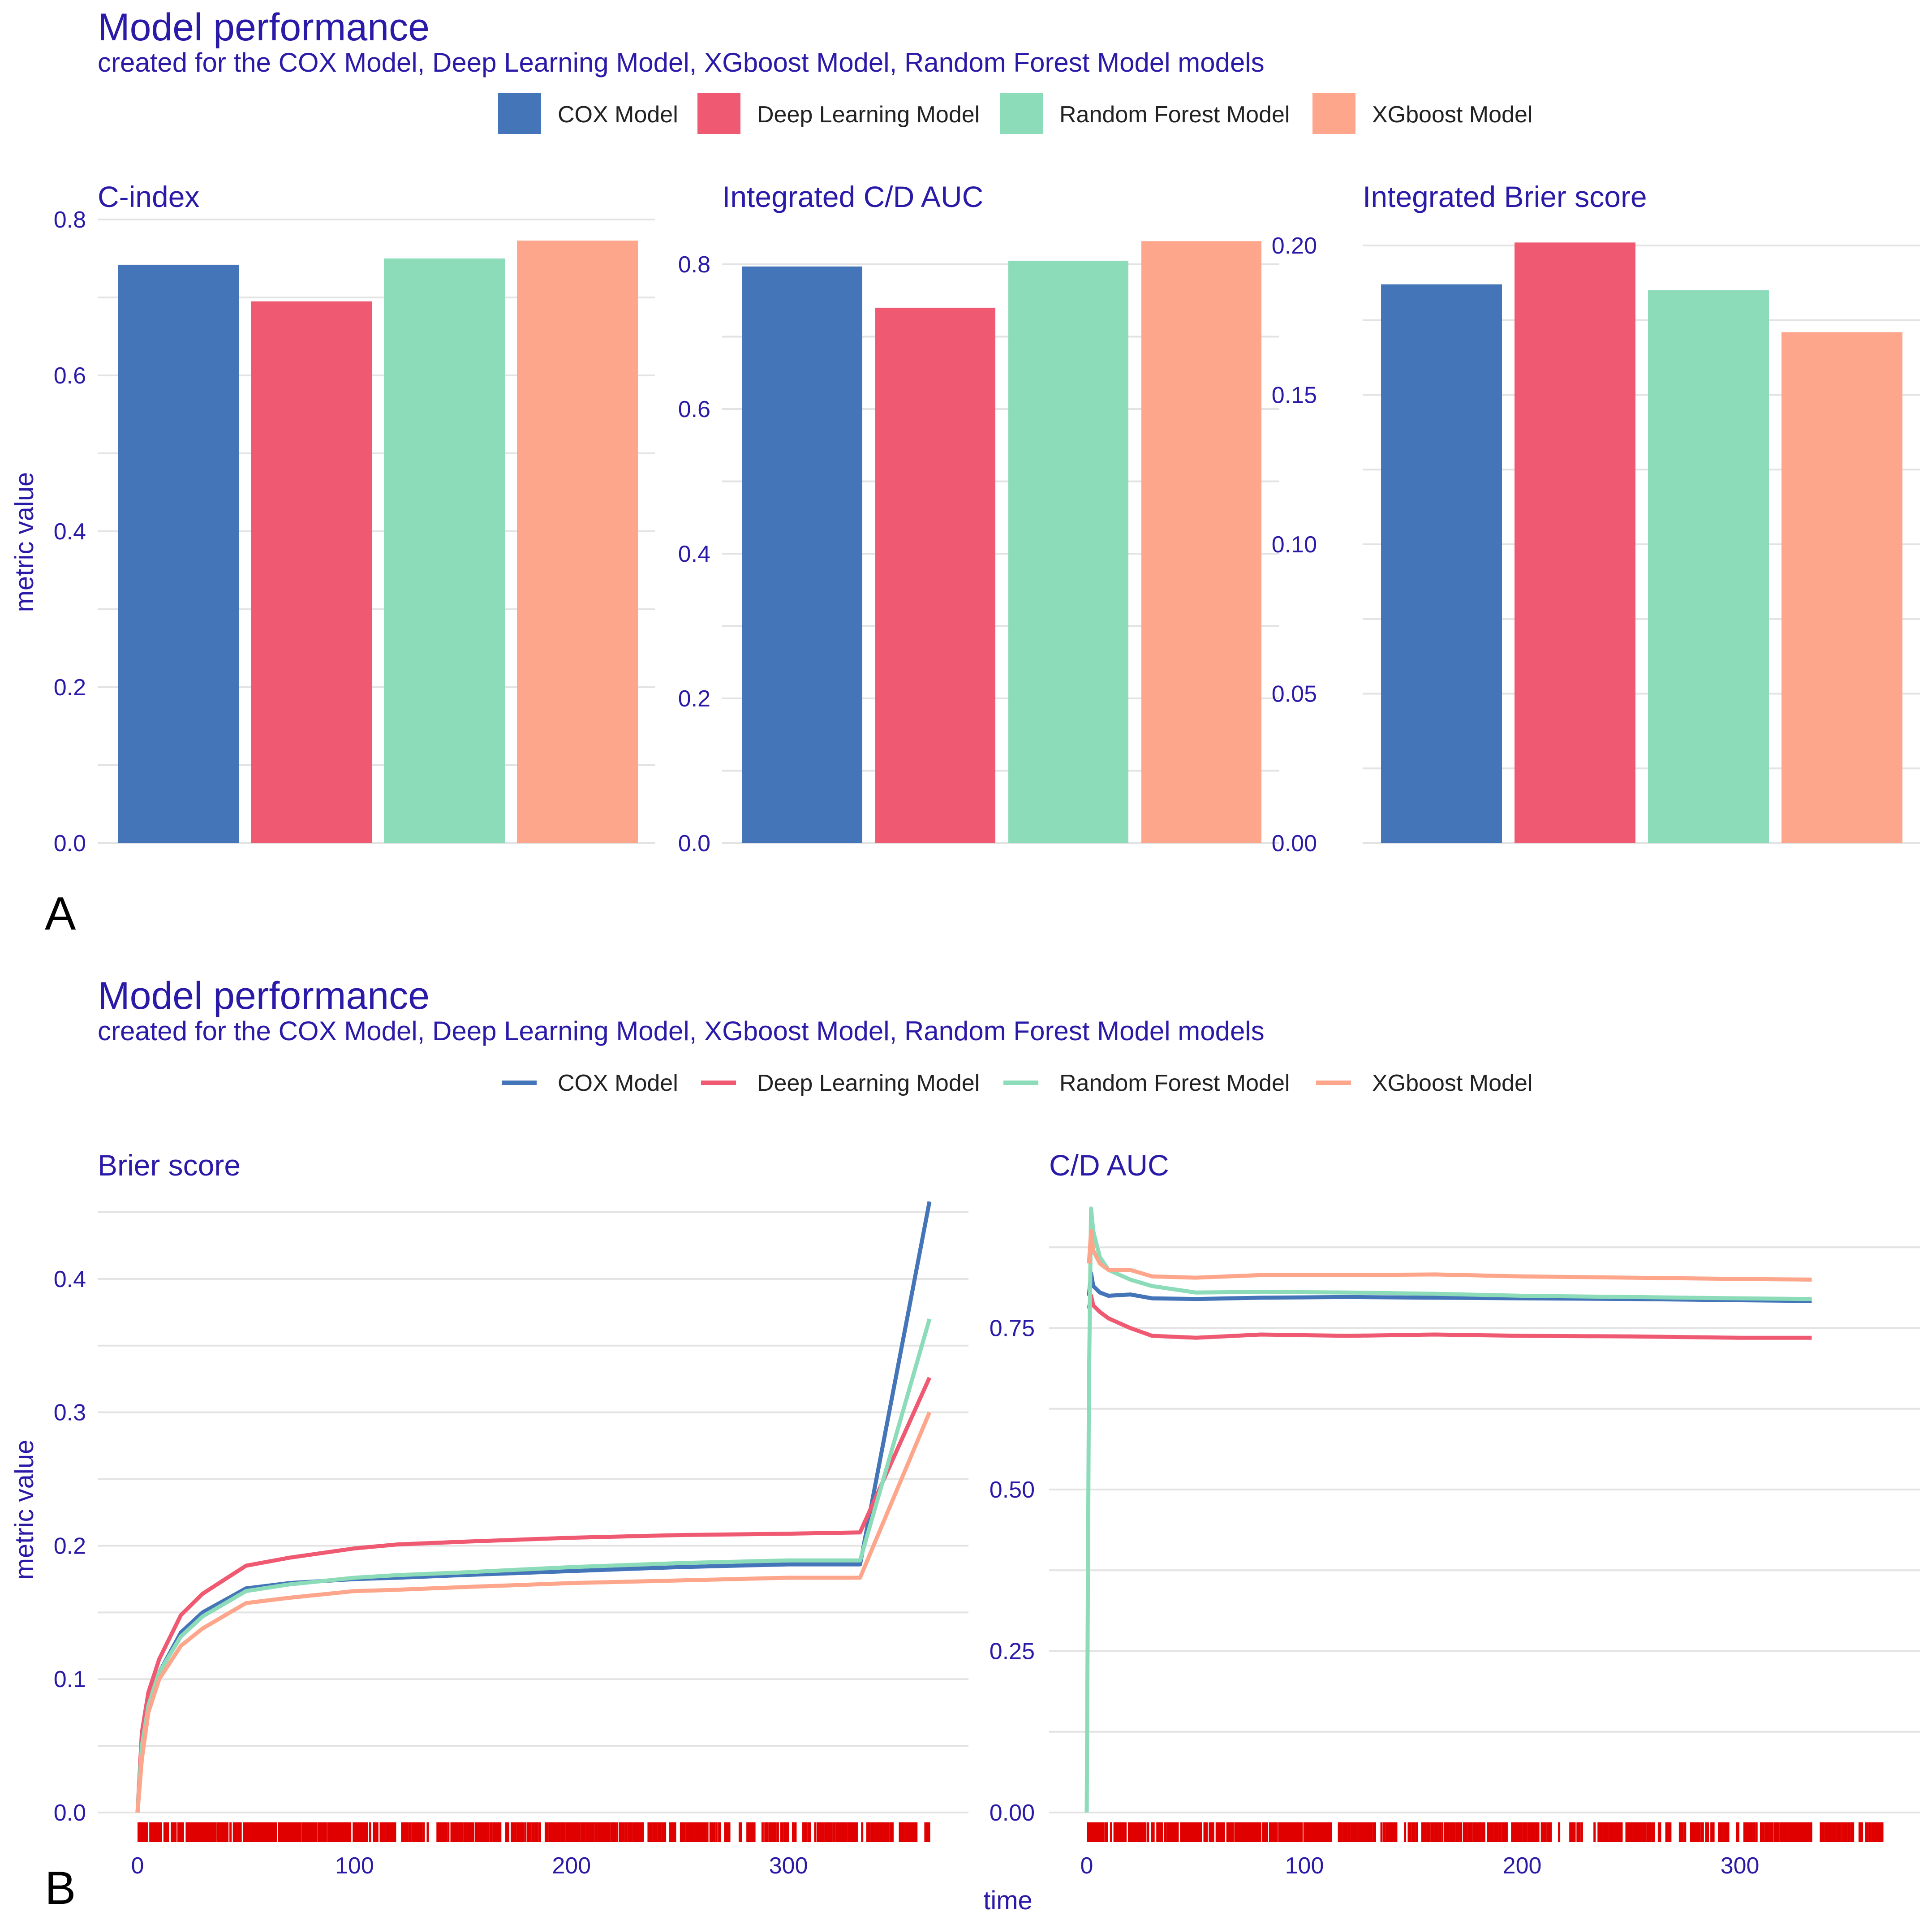 This screenshot has height=1916, width=1932. Describe the element at coordinates (694, 265) in the screenshot. I see `y-tick-label: 0.8` at that location.